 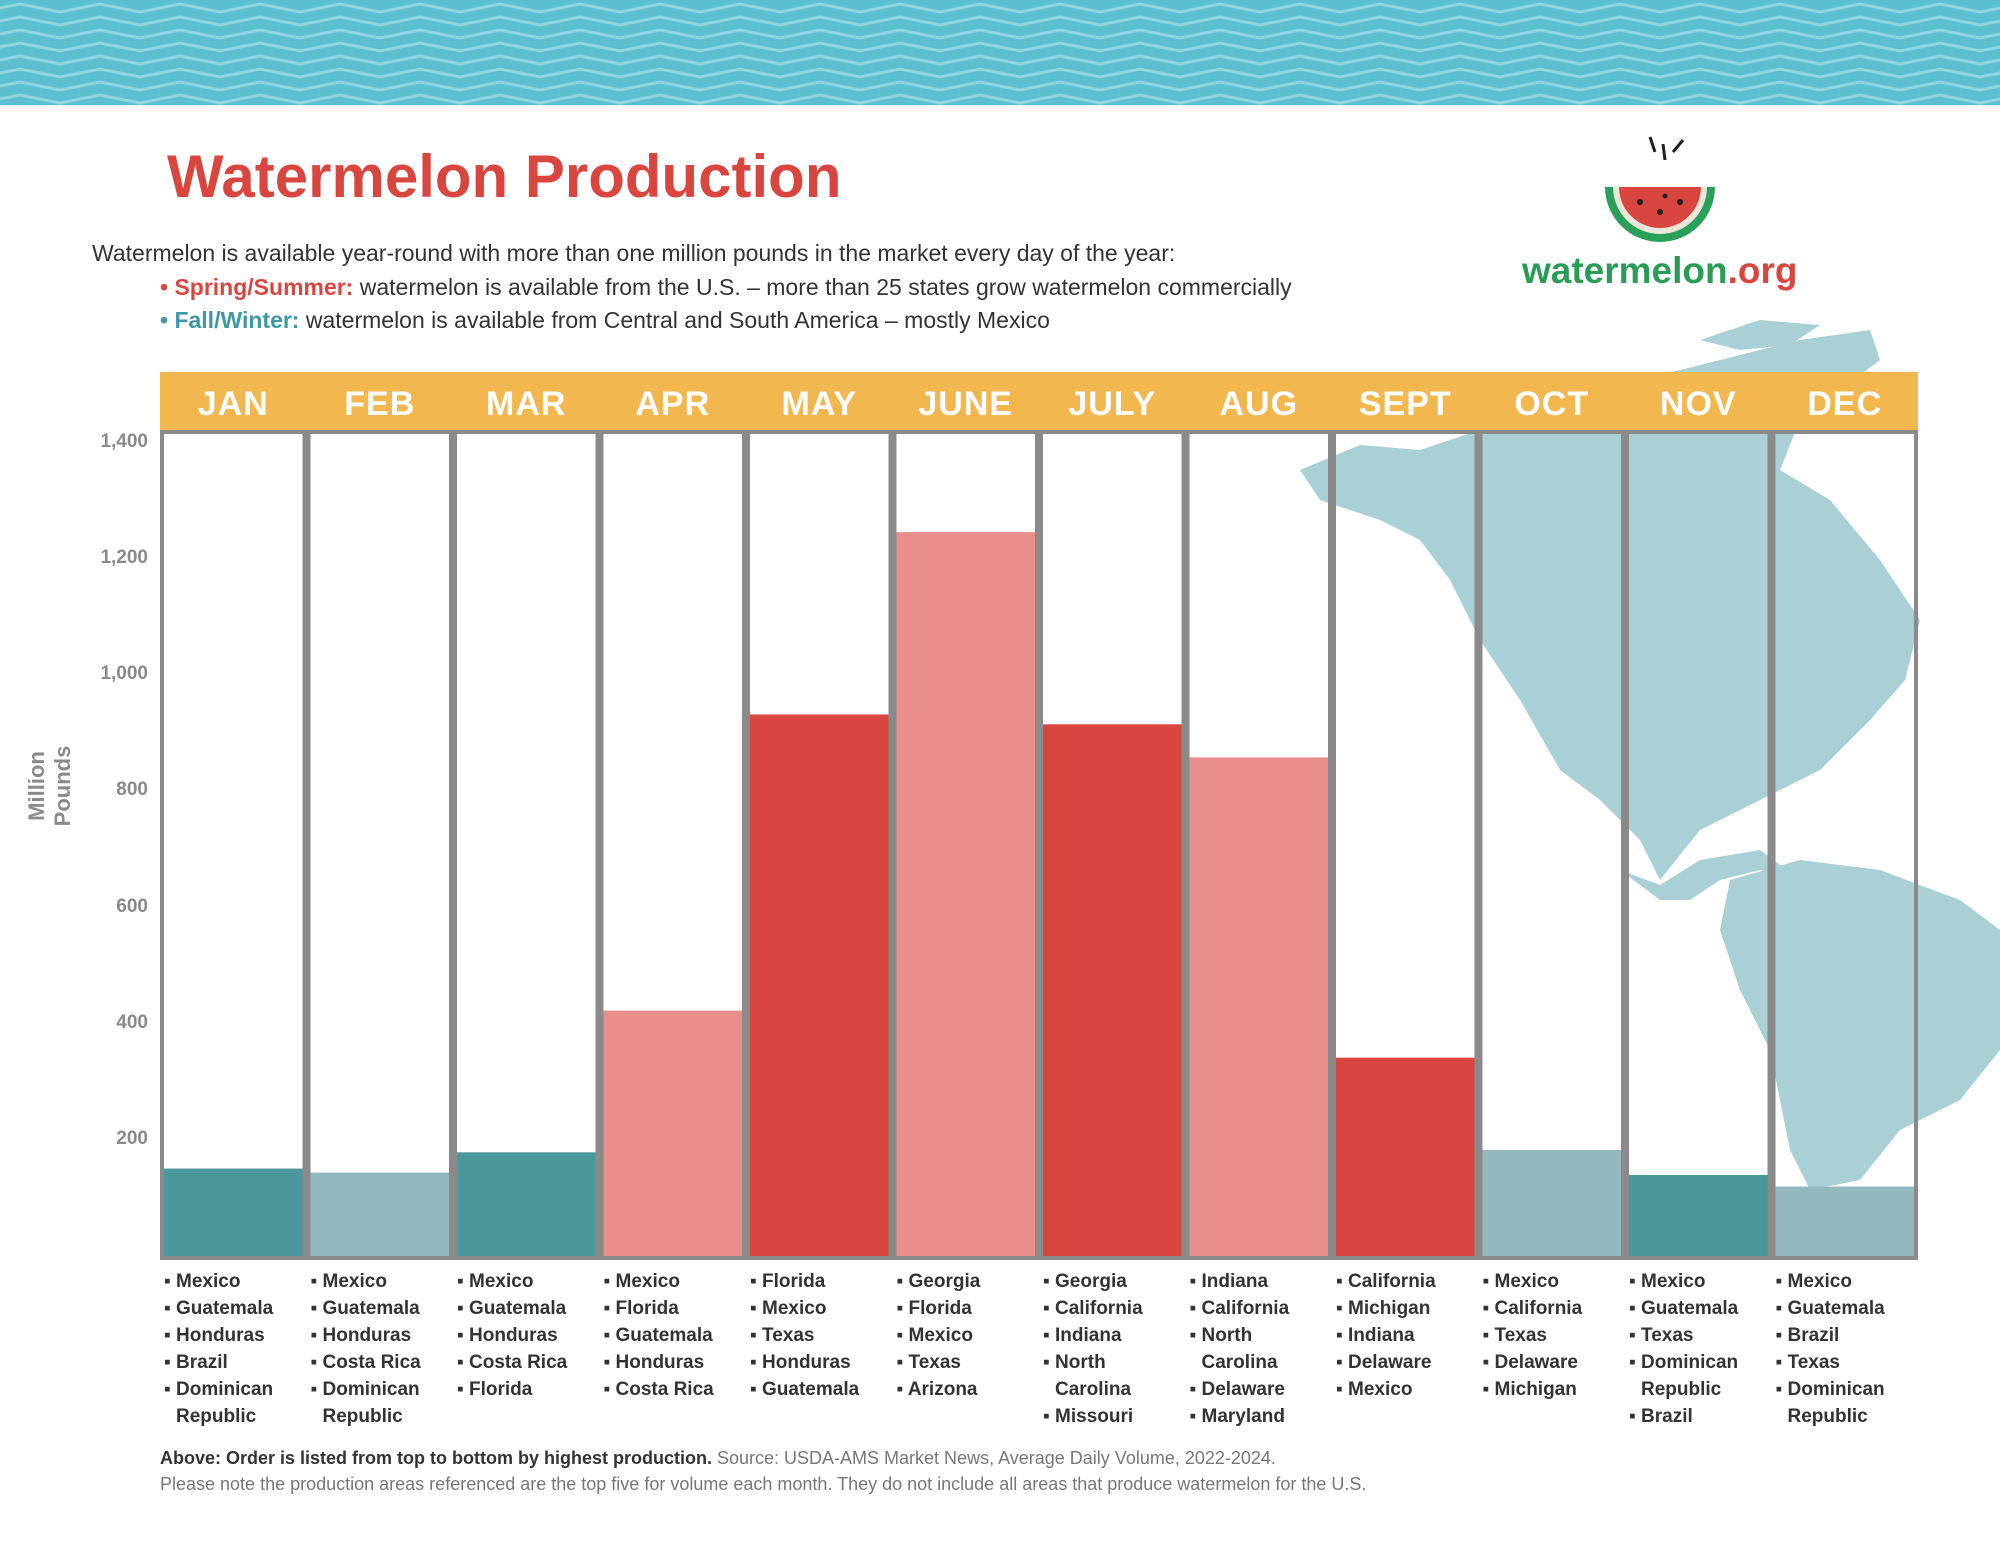 What do you see at coordinates (1807, 1335) in the screenshot?
I see `source-item: ▪ Brazil` at bounding box center [1807, 1335].